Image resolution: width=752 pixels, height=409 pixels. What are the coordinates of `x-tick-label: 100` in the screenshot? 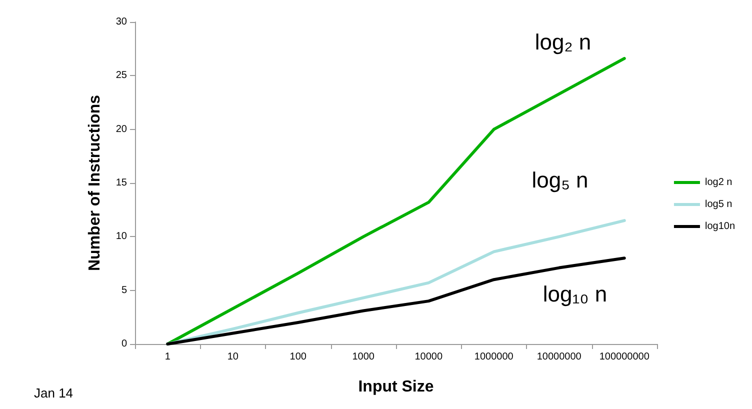 It's located at (298, 357).